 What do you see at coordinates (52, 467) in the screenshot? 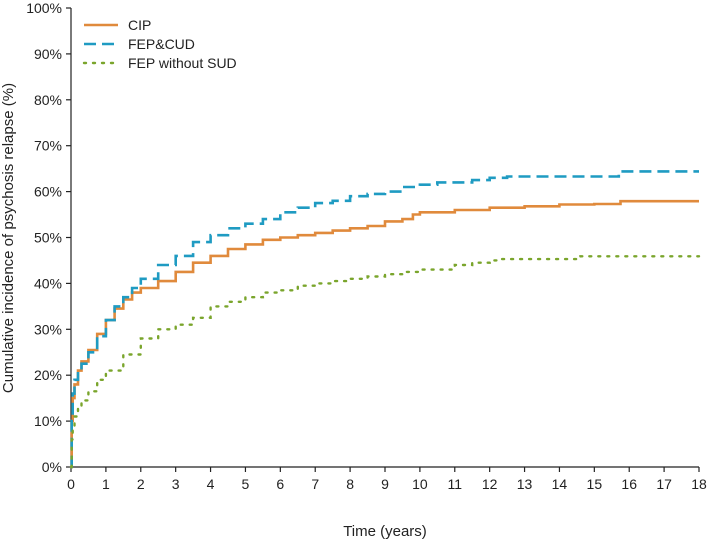
I see `y-tick-label: 0%` at bounding box center [52, 467].